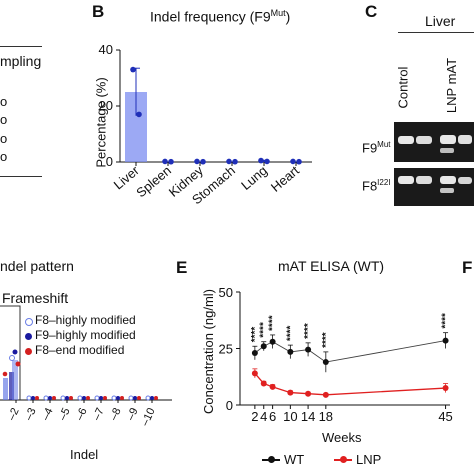 The height and width of the screenshot is (474, 474). I want to click on gel-tissue-label: Liver, so click(440, 21).